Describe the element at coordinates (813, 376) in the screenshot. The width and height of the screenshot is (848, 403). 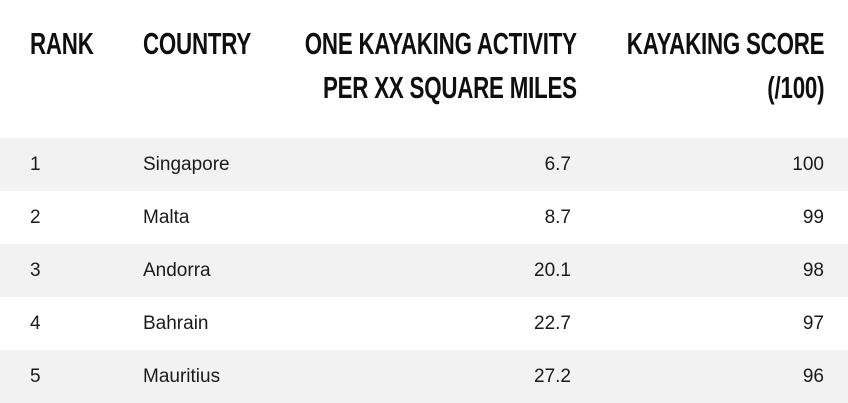
I see `score-cell: 96` at that location.